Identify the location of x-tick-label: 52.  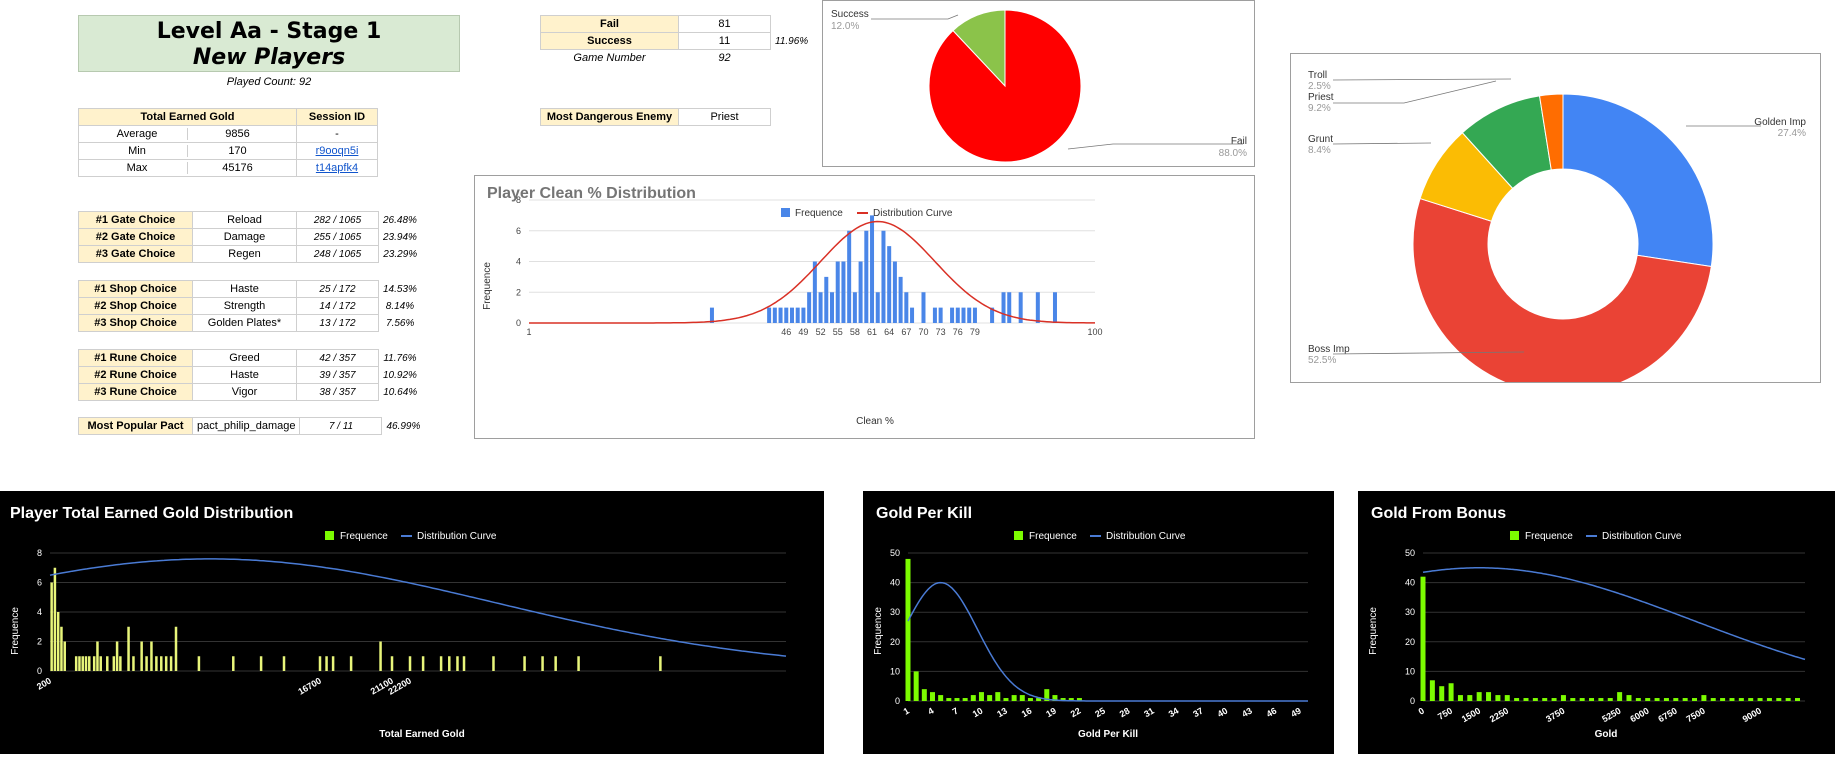
(821, 332).